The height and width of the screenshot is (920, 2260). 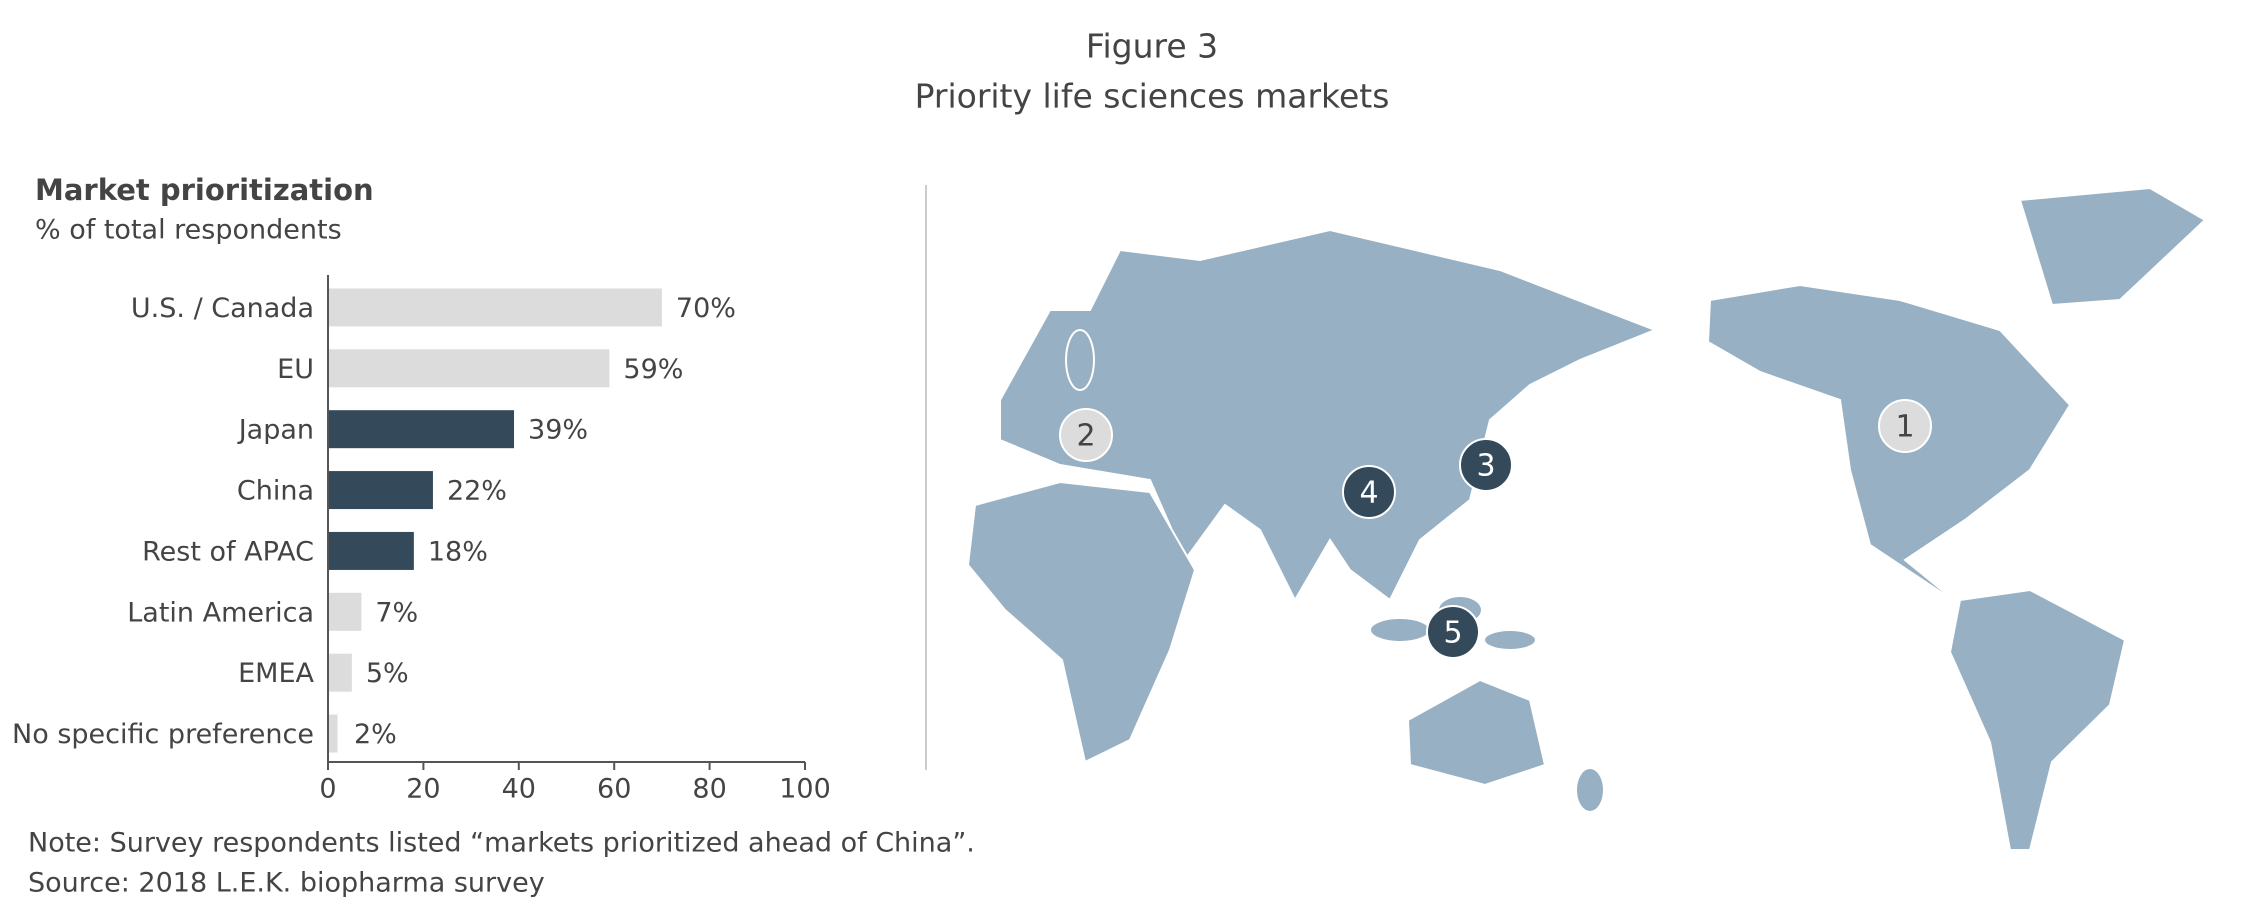 What do you see at coordinates (614, 789) in the screenshot?
I see `x-tick-label: 60` at bounding box center [614, 789].